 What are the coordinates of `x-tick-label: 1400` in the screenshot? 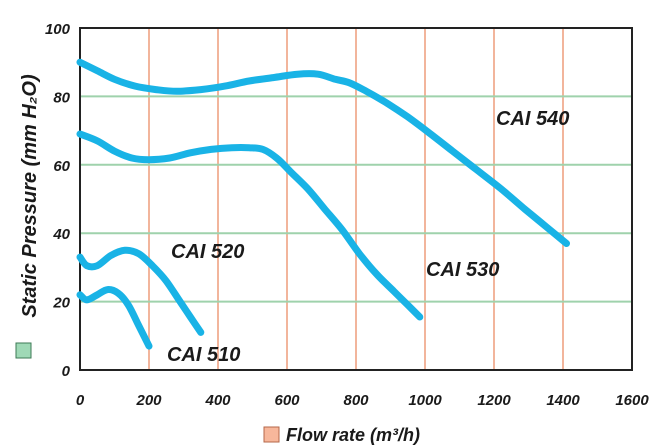 It's located at (563, 400).